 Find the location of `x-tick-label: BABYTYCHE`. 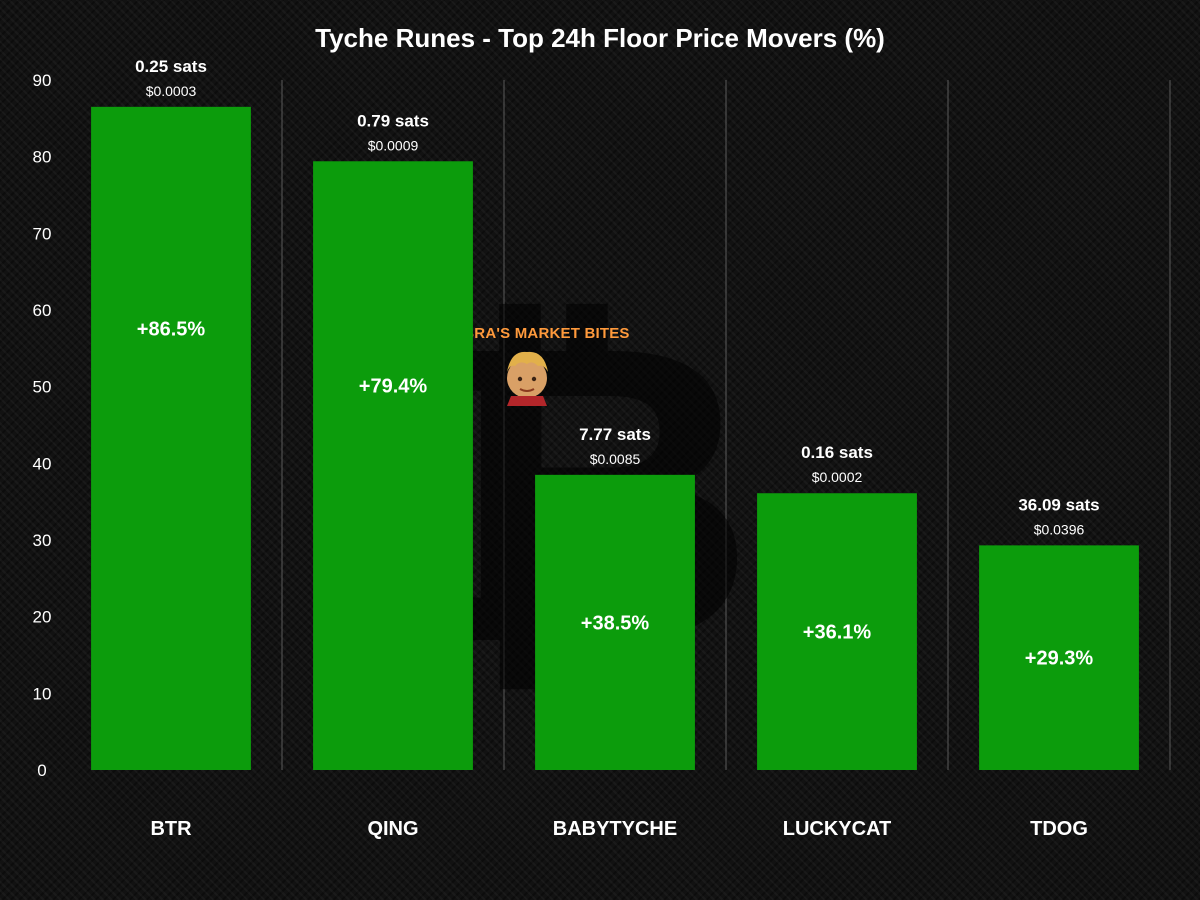

x-tick-label: BABYTYCHE is located at coordinates (615, 829).